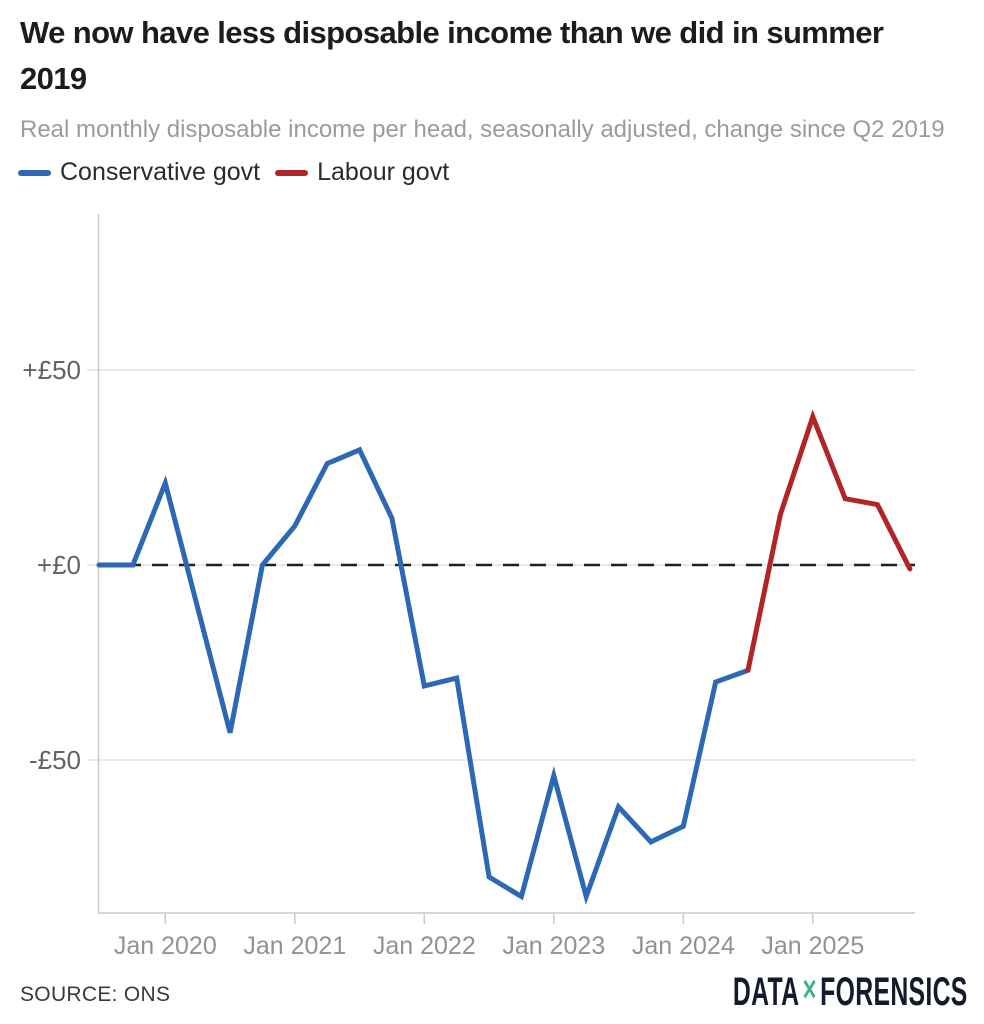 Image resolution: width=984 pixels, height=1024 pixels. Describe the element at coordinates (51, 370) in the screenshot. I see `y-axis-tick-label: +£50` at that location.